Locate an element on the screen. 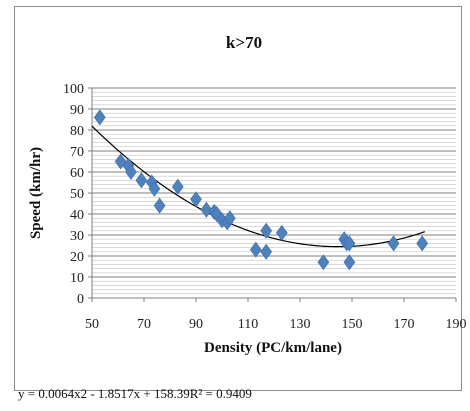 The height and width of the screenshot is (411, 470). y-tick-label: 60 is located at coordinates (77, 173).